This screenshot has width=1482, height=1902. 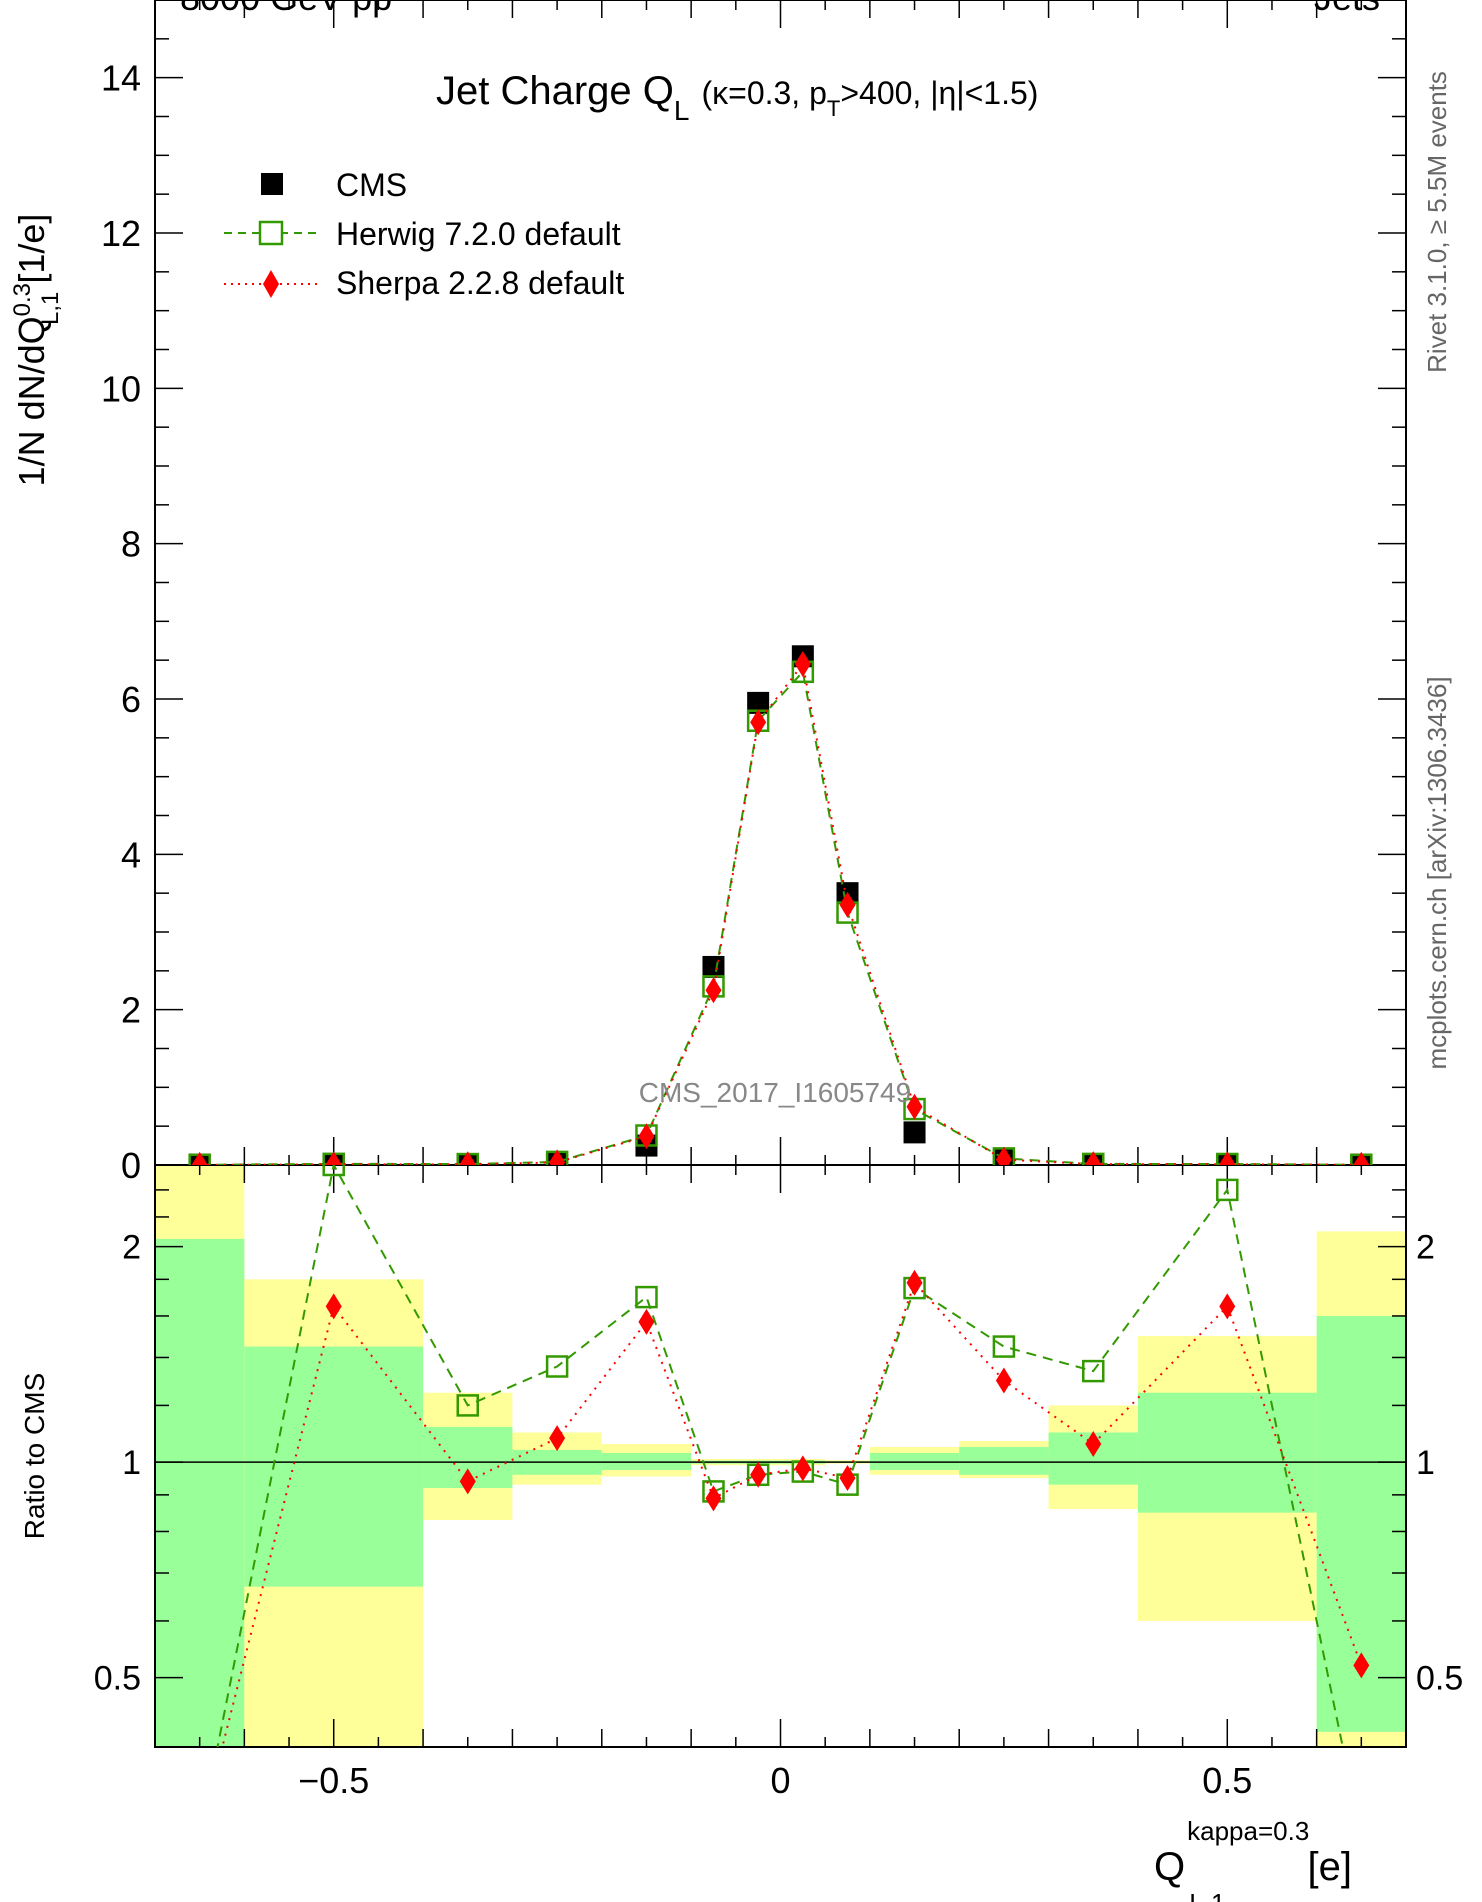 What do you see at coordinates (36, 350) in the screenshot?
I see `main-ylabel: 1/N dN/dQ0.3L,1[1/e]` at bounding box center [36, 350].